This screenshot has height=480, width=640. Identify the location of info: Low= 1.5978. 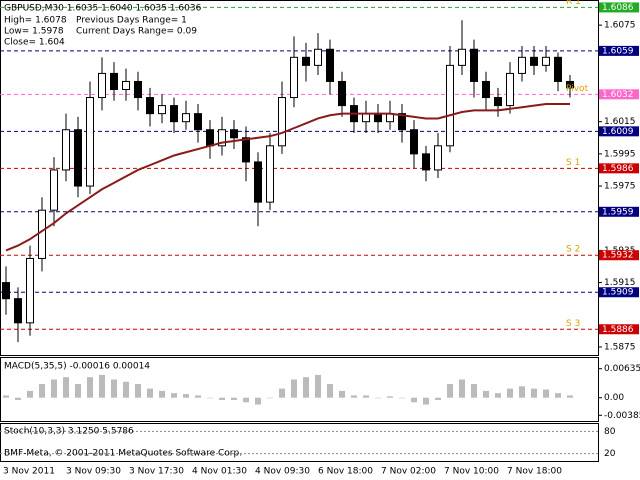
(34, 32).